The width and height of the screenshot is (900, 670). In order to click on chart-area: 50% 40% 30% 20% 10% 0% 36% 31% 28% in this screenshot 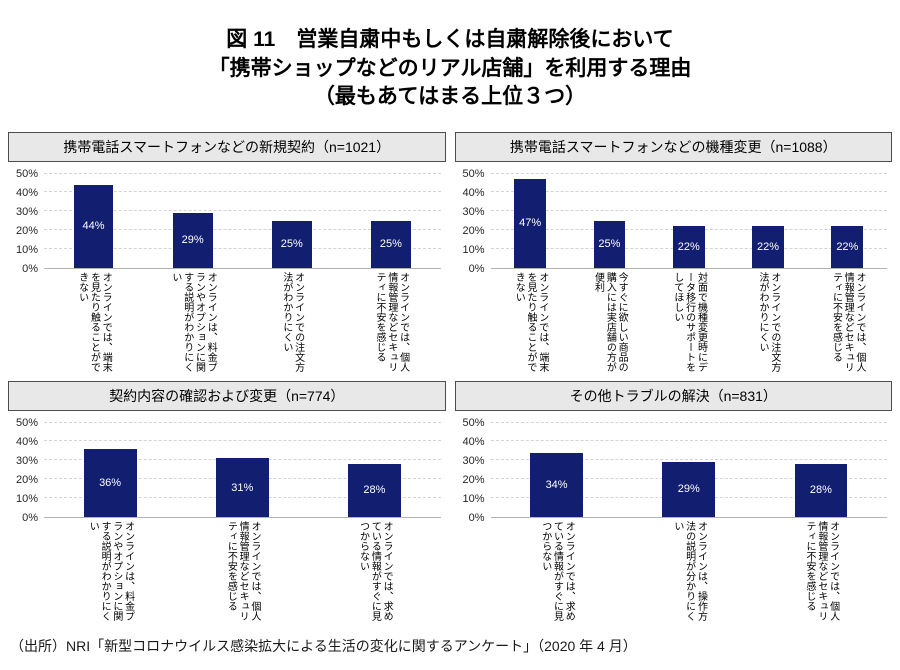, I will do `click(227, 467)`.